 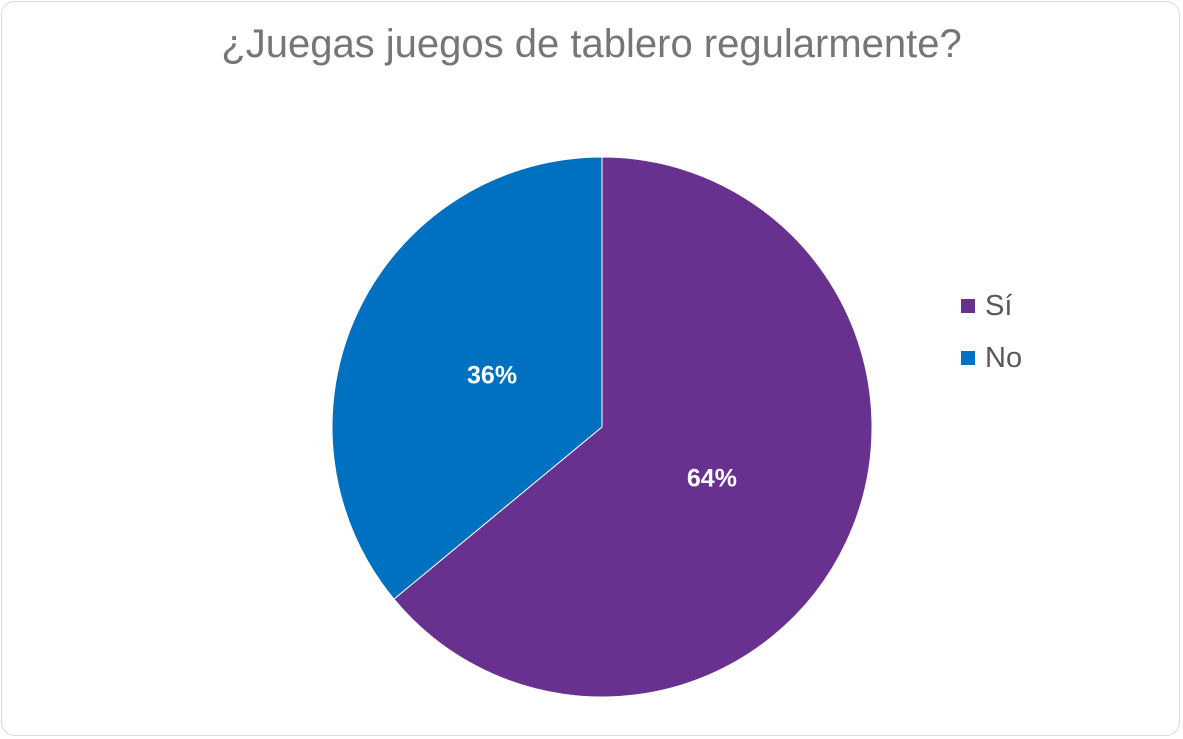 I want to click on legend: Sí No, so click(x=991, y=332).